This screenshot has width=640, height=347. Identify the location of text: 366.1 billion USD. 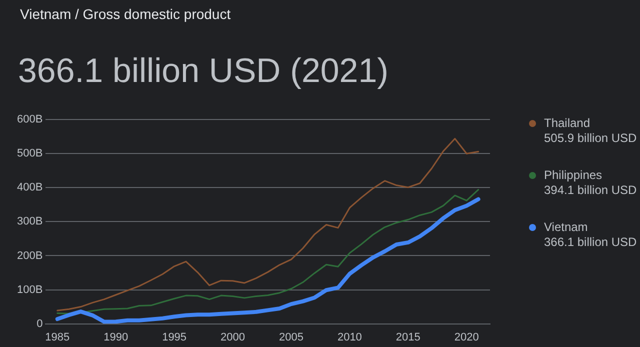
(591, 242).